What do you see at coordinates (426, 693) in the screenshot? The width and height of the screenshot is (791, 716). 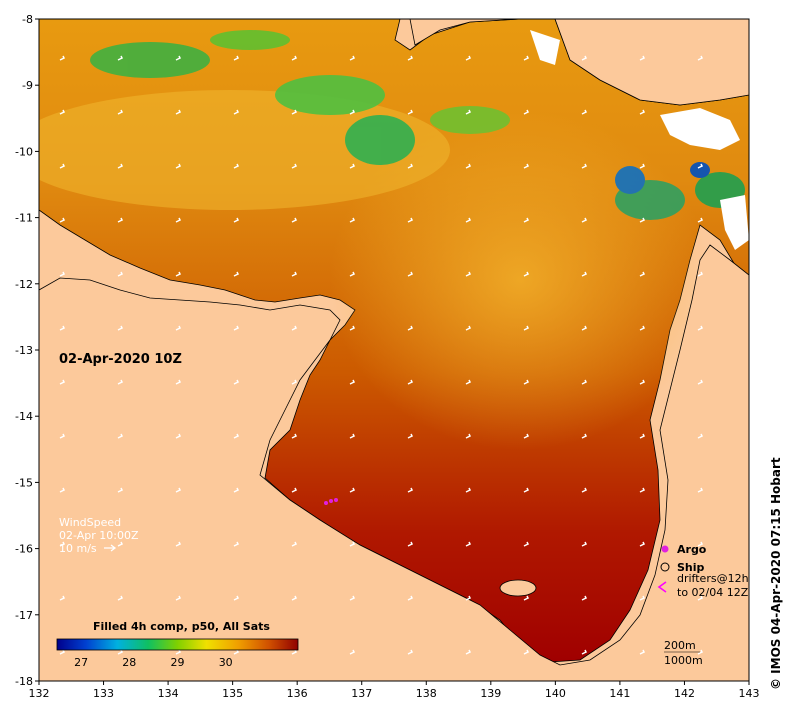 I see `lon-tick-label: 138` at bounding box center [426, 693].